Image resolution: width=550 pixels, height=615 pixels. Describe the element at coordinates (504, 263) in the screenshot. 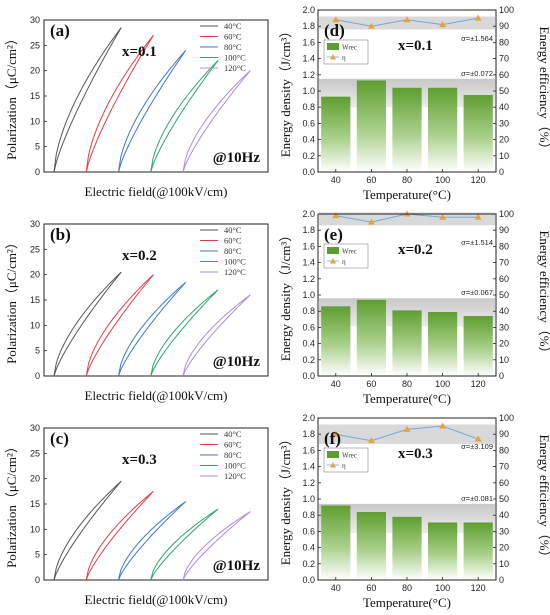

I see `y2-tick-label: 70` at that location.